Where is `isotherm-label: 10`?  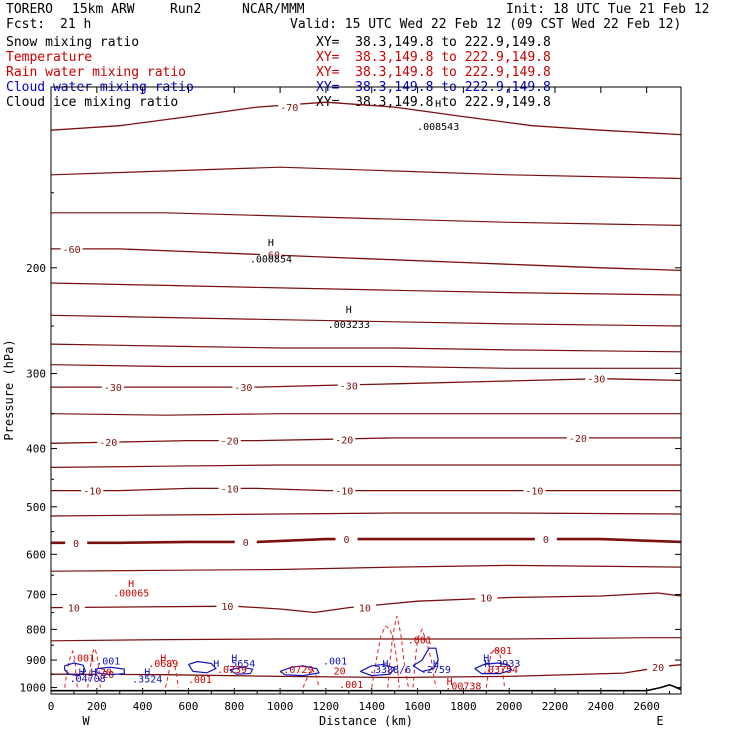 isotherm-label: 10 is located at coordinates (486, 598).